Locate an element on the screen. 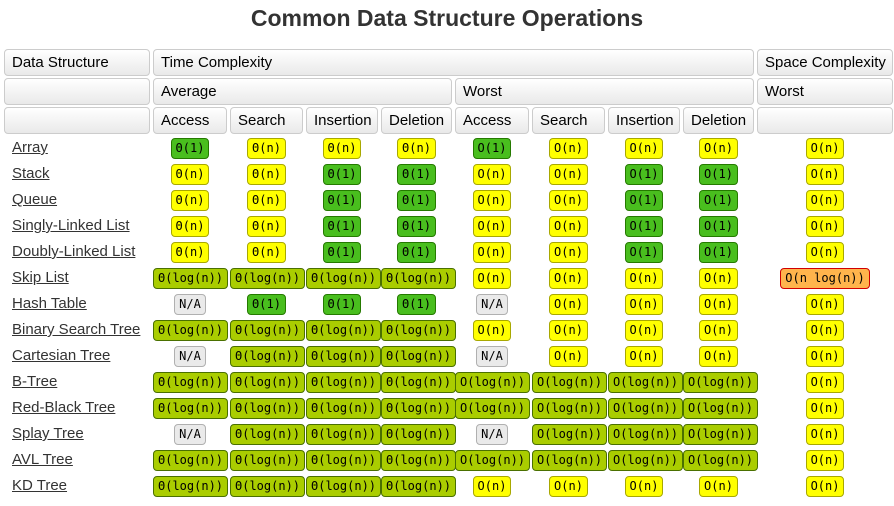 This screenshot has width=894, height=506. data-structure-link: Cartesian Tree is located at coordinates (61, 355).